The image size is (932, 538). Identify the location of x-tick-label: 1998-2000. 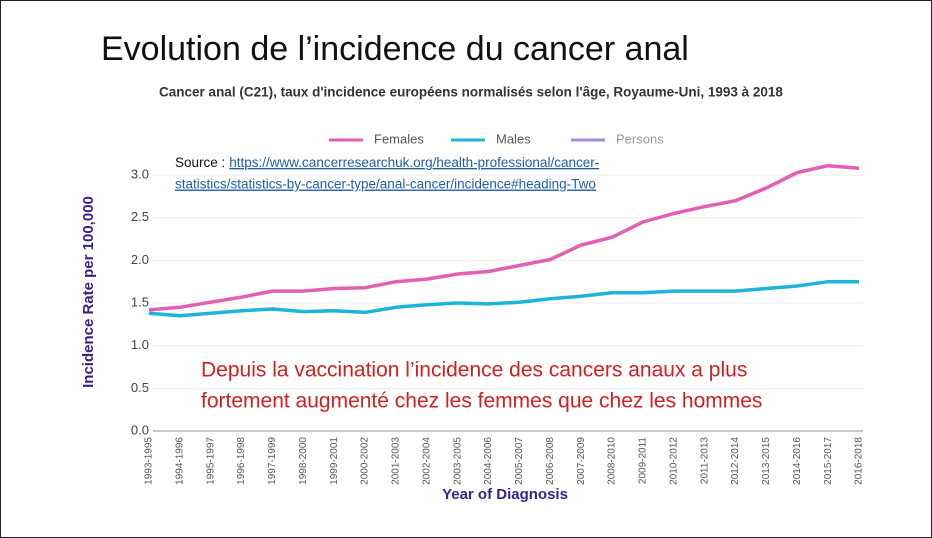
(303, 461).